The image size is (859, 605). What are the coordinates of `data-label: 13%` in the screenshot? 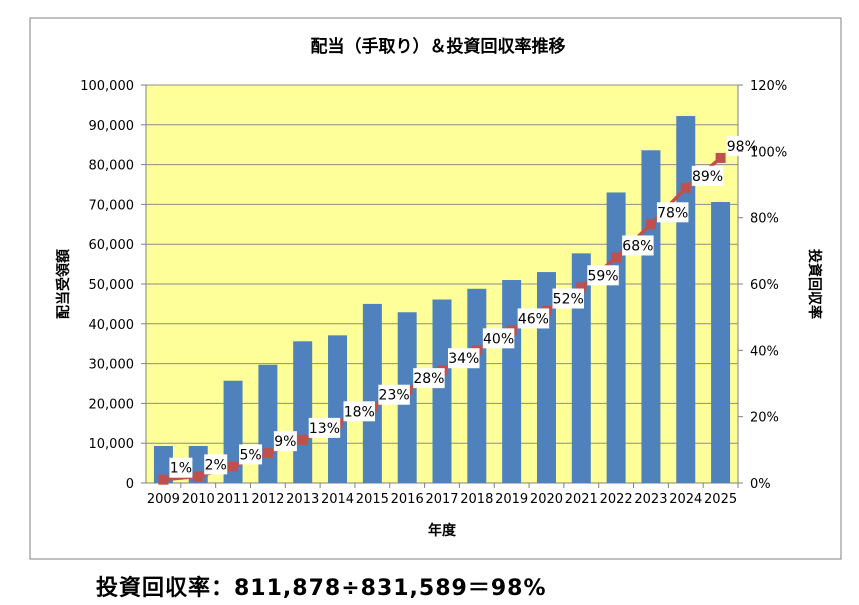 It's located at (324, 429).